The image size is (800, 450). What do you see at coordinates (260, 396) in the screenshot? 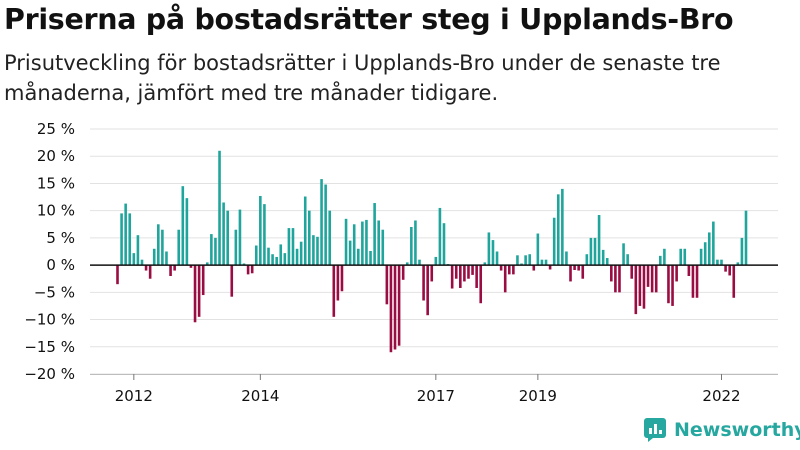
I see `x-tick-label: 2014` at bounding box center [260, 396].